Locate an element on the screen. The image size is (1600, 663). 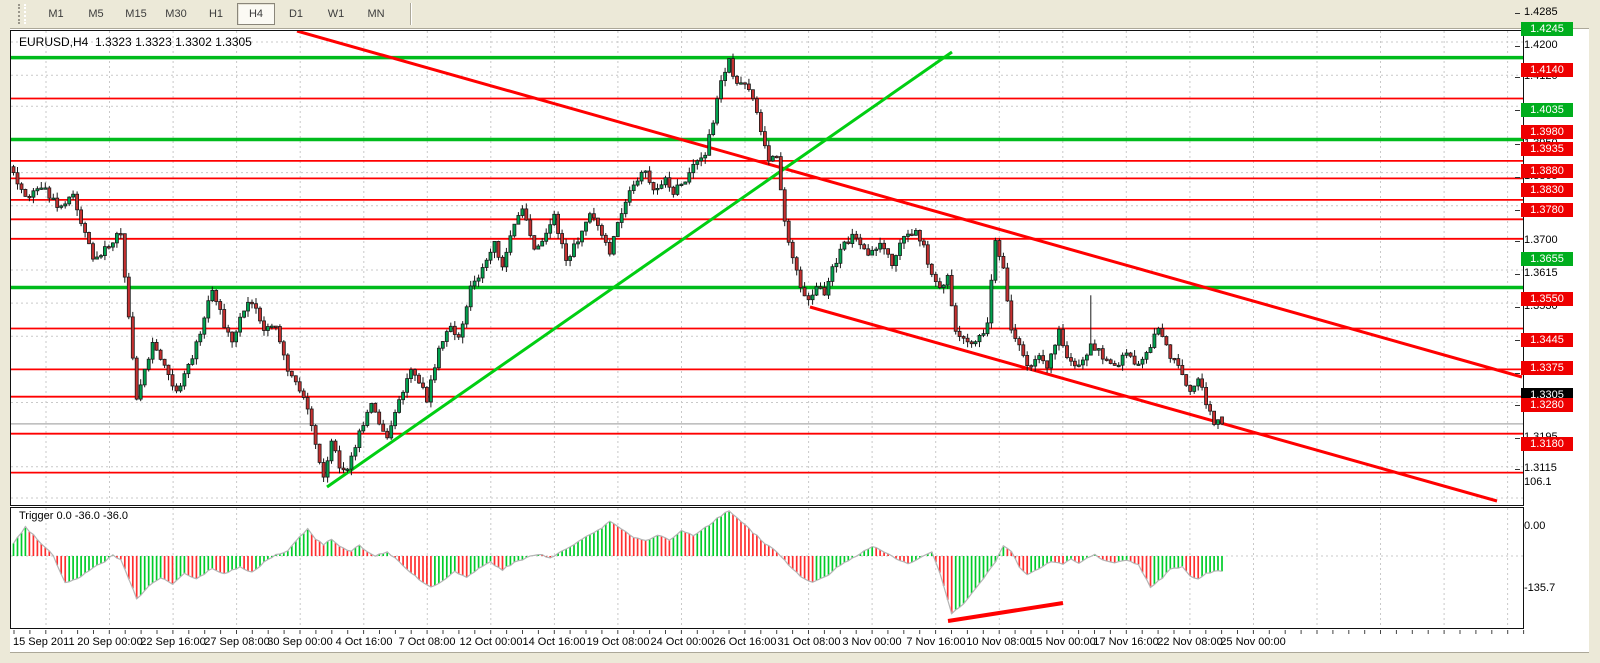
status-strip is located at coordinates (799, 657).